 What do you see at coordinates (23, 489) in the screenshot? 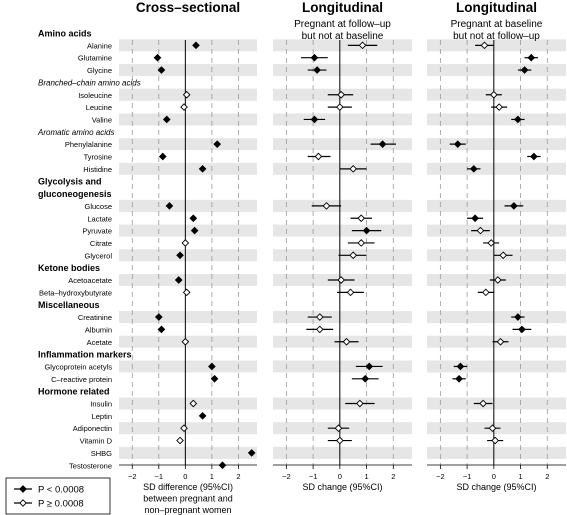
I see `legend-filled-diamond-icon` at bounding box center [23, 489].